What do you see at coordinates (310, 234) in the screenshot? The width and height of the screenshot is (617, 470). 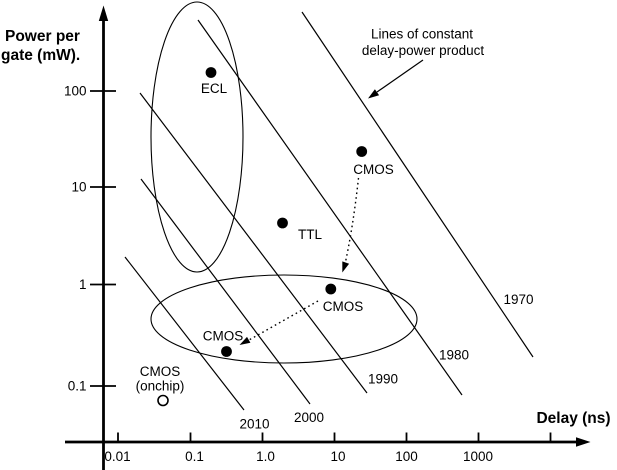 I see `point-label-ttl: TTL` at bounding box center [310, 234].